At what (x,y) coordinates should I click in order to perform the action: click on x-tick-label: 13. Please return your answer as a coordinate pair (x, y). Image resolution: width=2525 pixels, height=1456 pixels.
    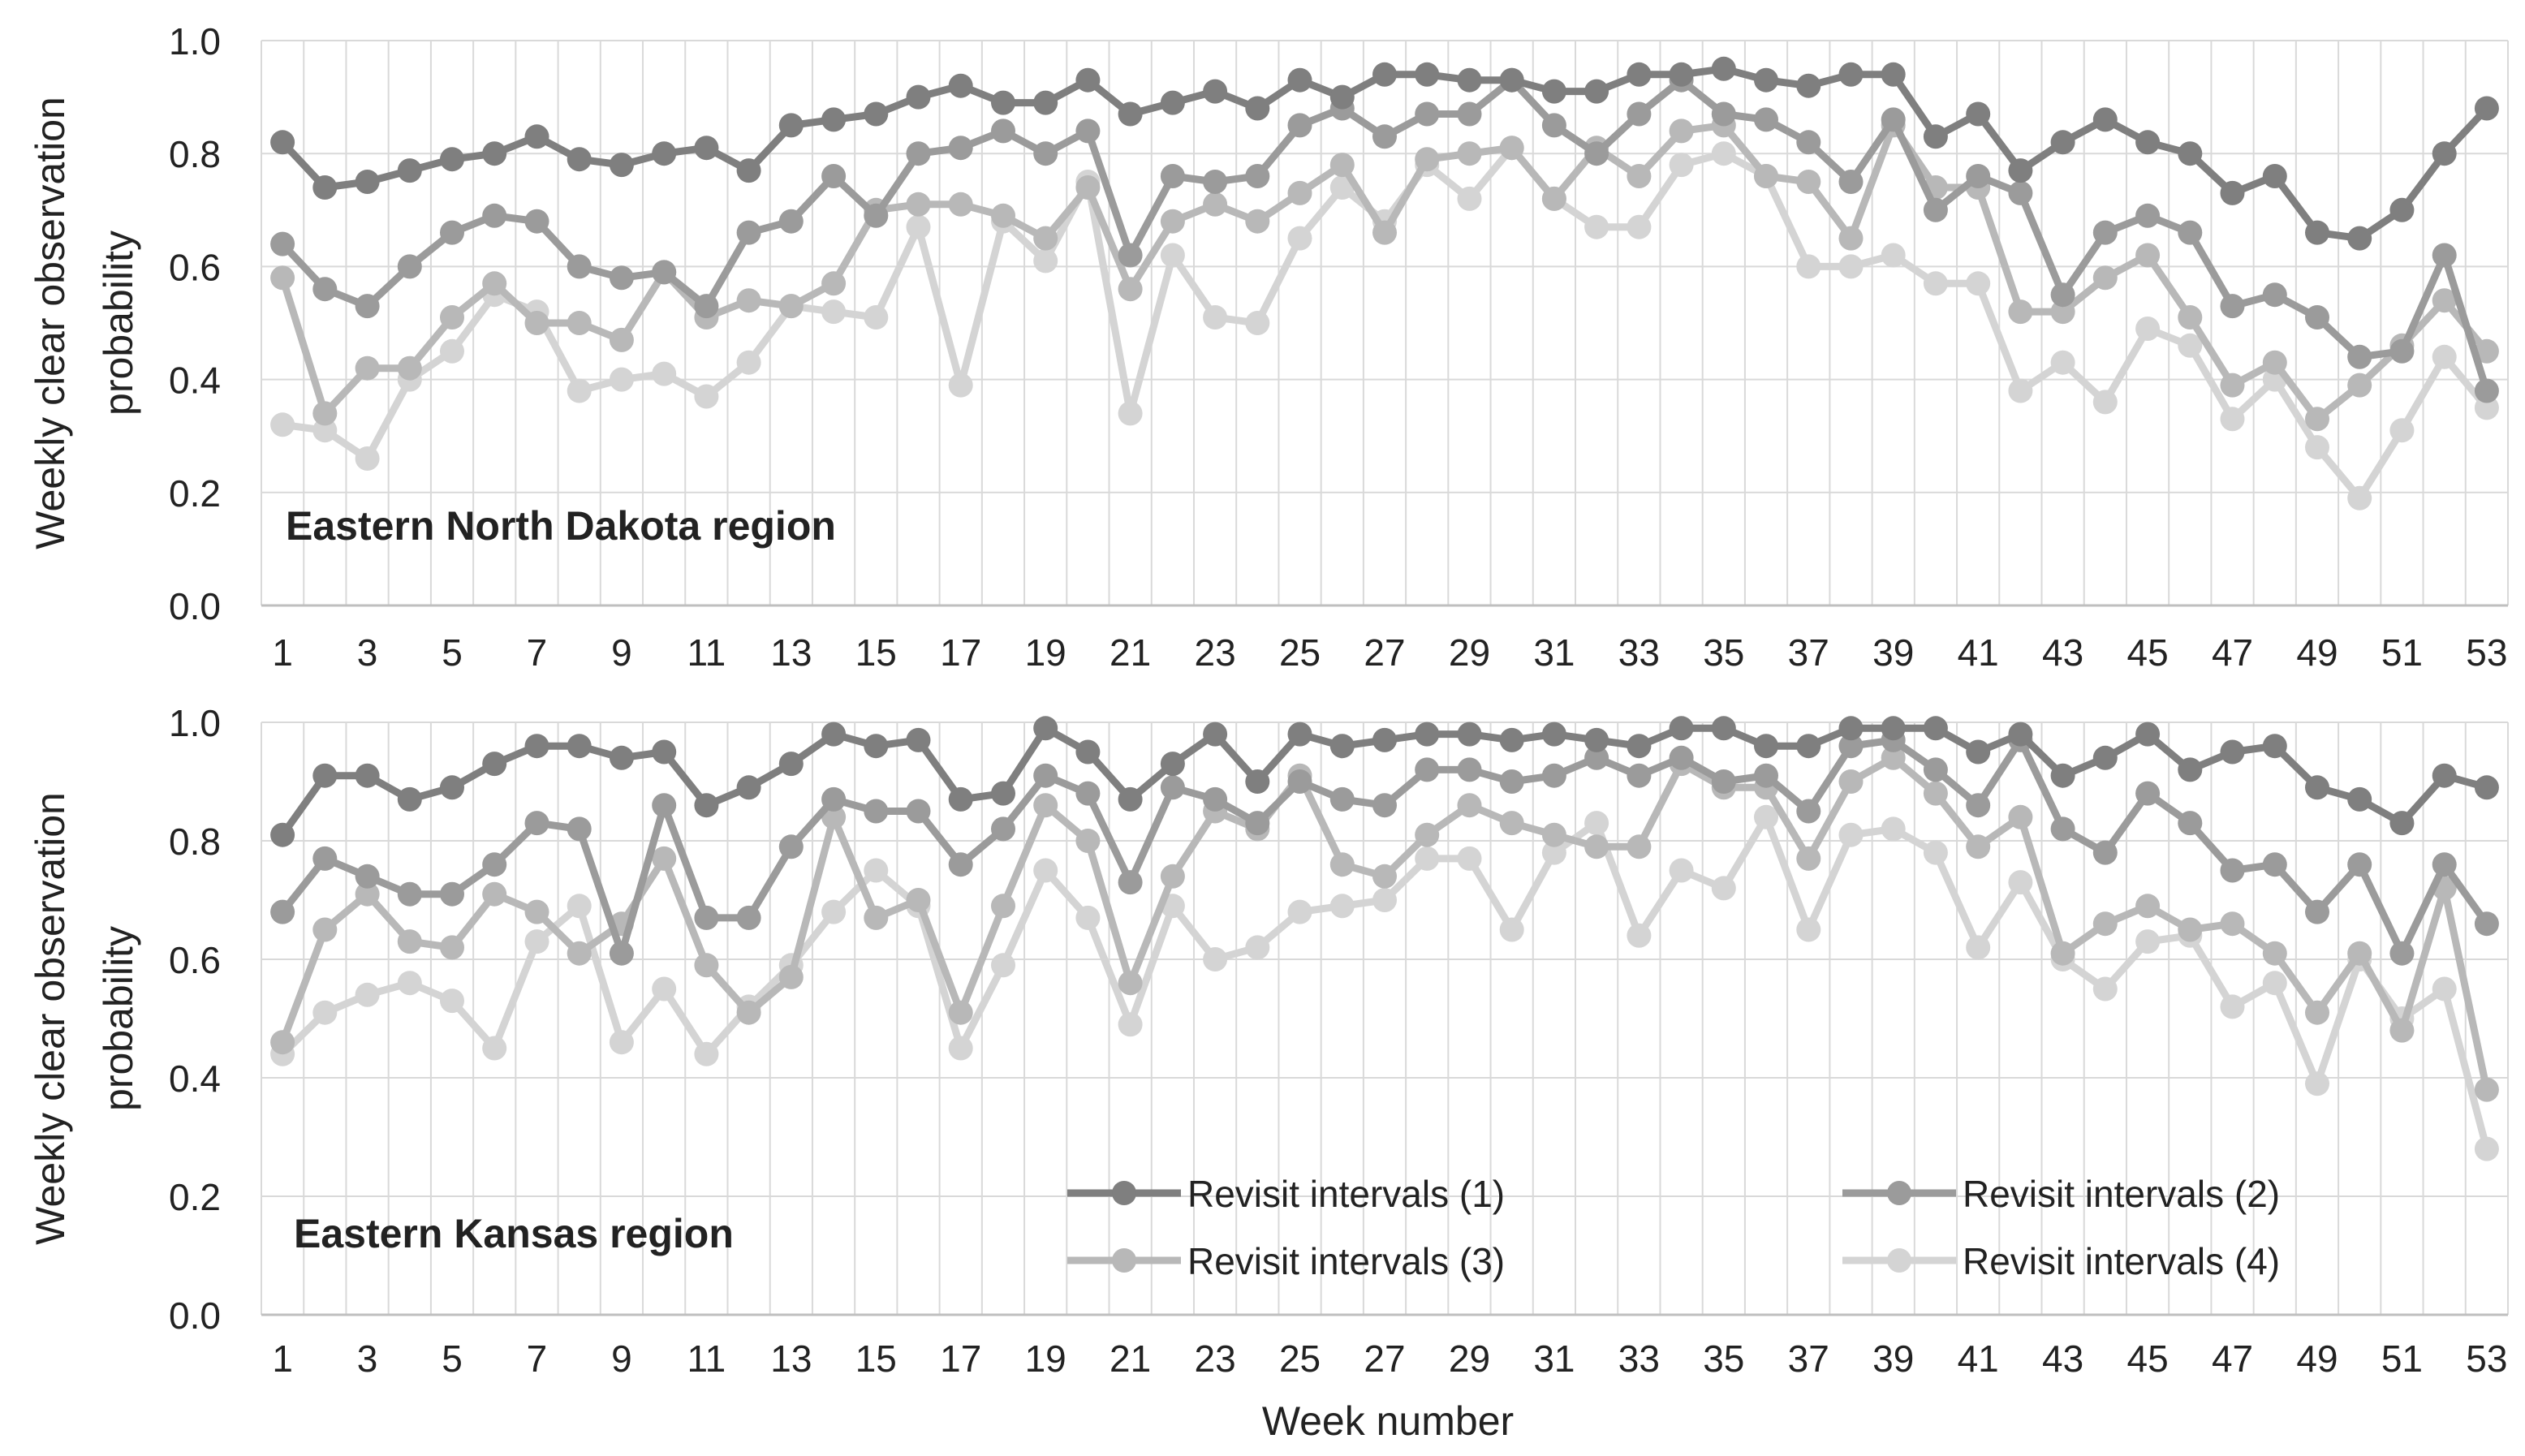
    Looking at the image, I should click on (791, 1359).